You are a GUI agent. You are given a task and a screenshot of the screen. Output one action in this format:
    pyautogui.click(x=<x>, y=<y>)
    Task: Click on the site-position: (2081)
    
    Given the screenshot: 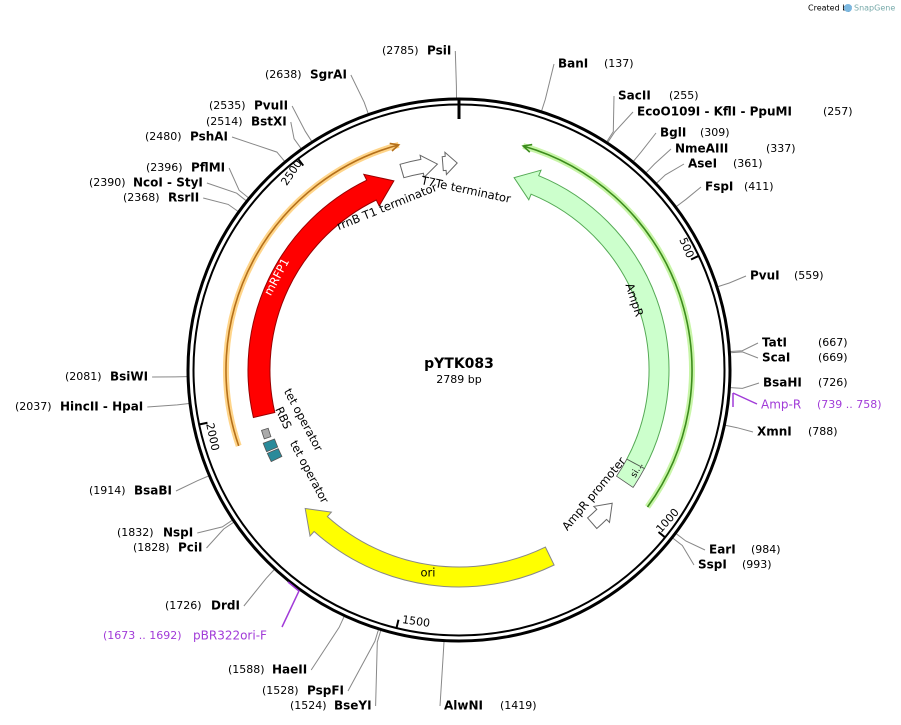 What is the action you would take?
    pyautogui.click(x=83, y=376)
    